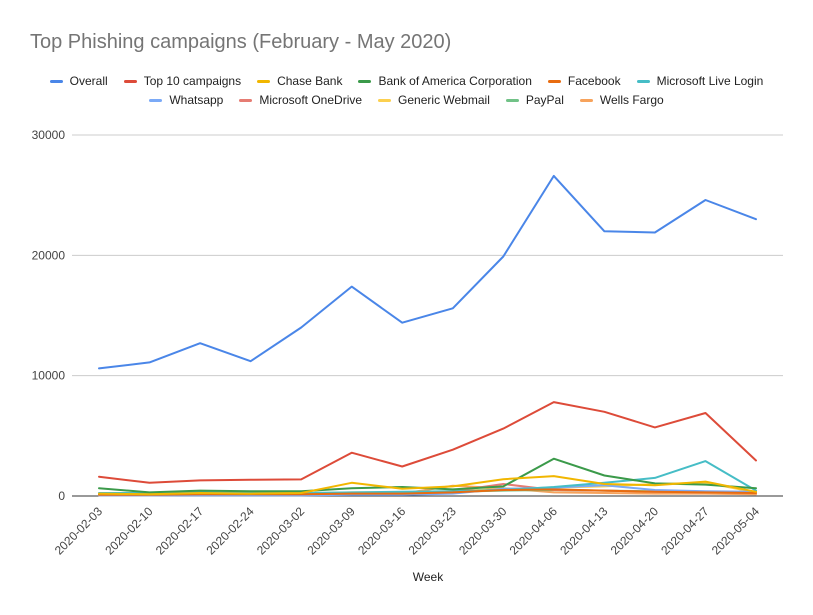 The width and height of the screenshot is (813, 615). What do you see at coordinates (544, 100) in the screenshot?
I see `legend-label: PayPal` at bounding box center [544, 100].